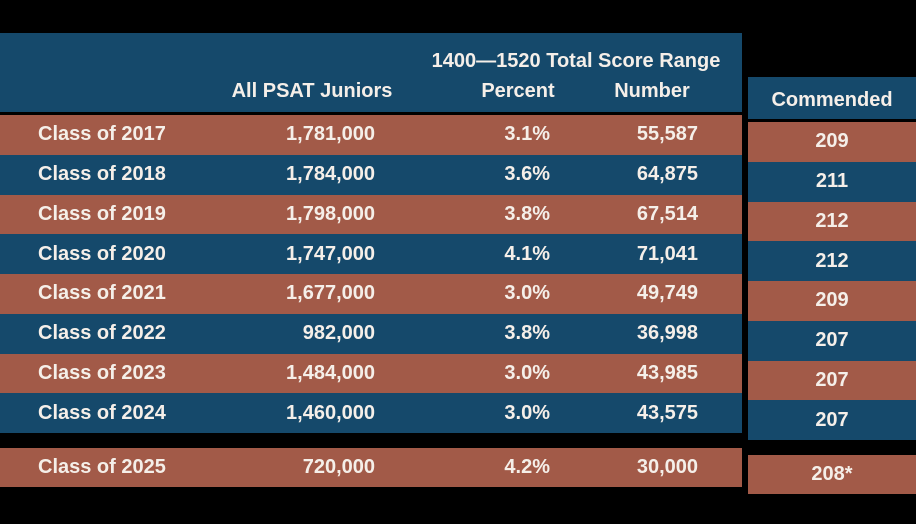 The width and height of the screenshot is (916, 524). Describe the element at coordinates (330, 372) in the screenshot. I see `cell-juniors: 1,484,000` at that location.